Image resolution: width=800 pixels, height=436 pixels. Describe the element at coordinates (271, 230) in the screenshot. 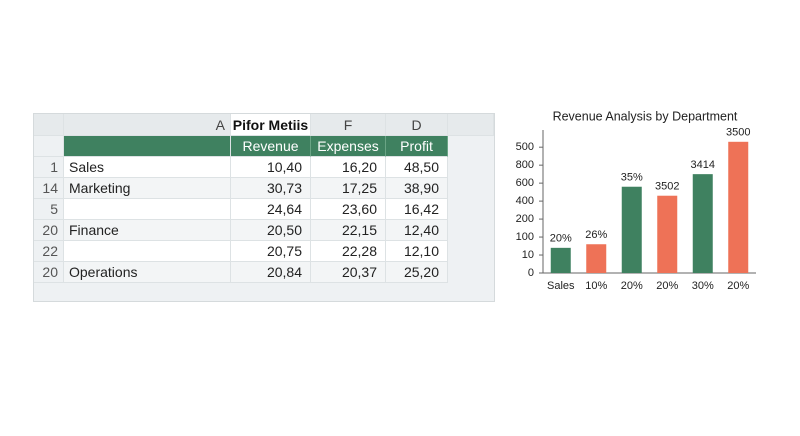

I see `cell: 20,50` at that location.